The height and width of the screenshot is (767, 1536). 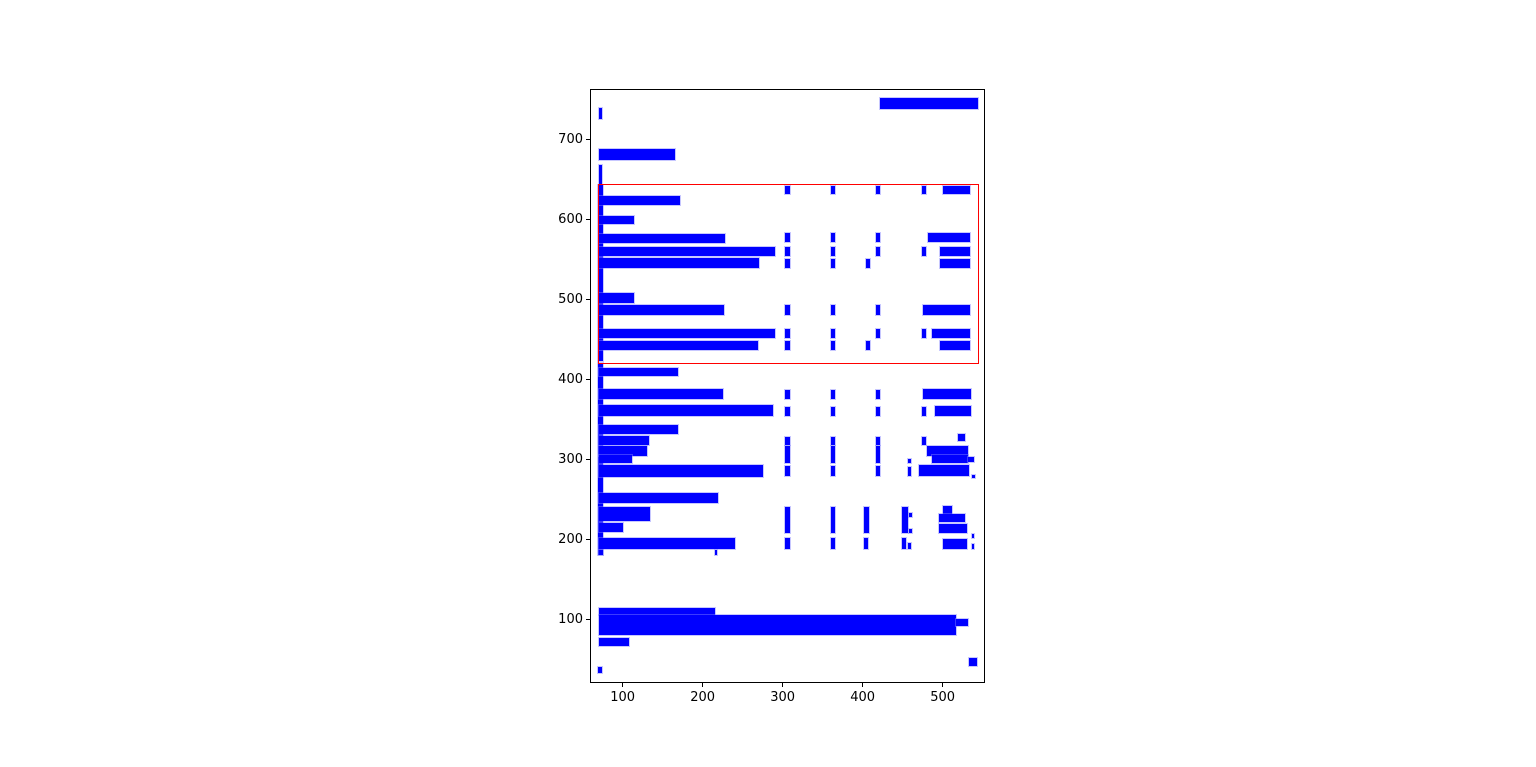 What do you see at coordinates (570, 619) in the screenshot?
I see `y-tick-label: 100` at bounding box center [570, 619].